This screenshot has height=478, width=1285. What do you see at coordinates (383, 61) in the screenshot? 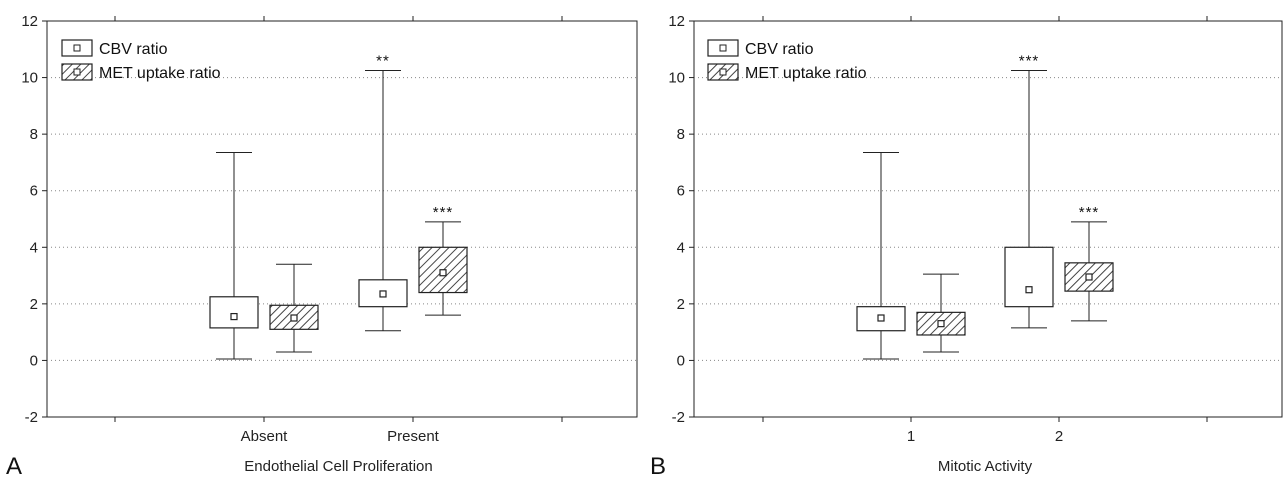
I see `significance-label: **` at bounding box center [383, 61].